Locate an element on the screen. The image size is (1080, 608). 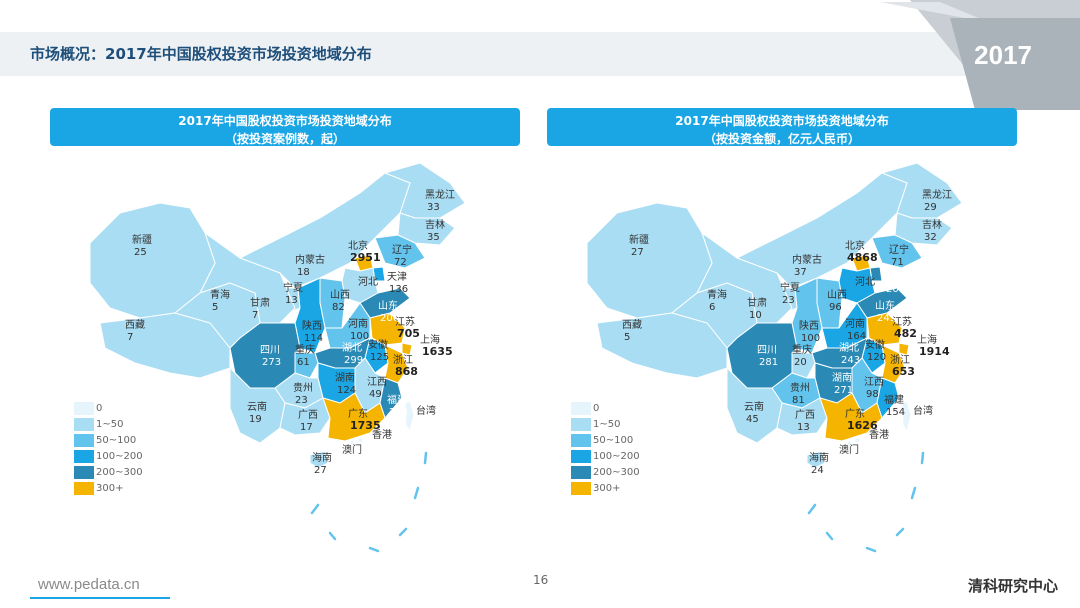
legend-label: 0 is located at coordinates (596, 408).